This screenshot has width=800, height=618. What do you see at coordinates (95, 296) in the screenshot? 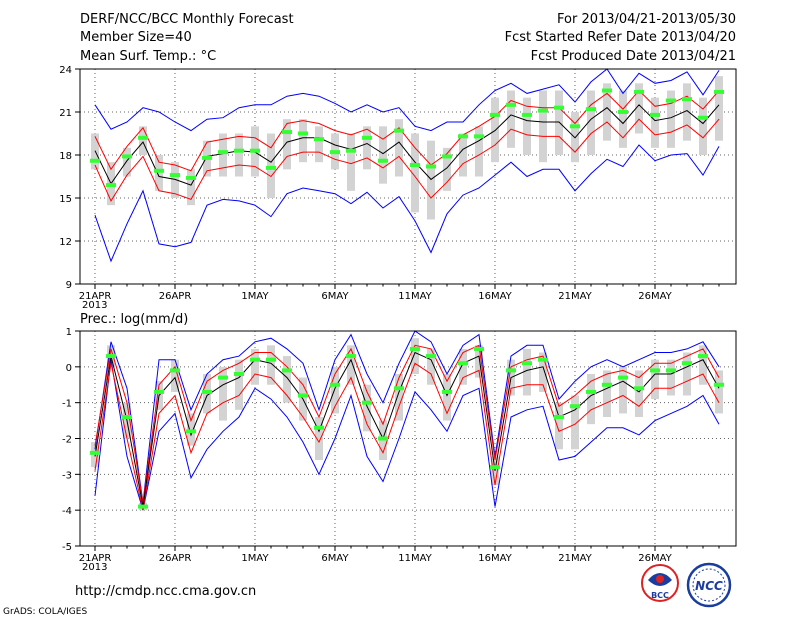
I see `temperature-xtick-label-0: 21APR` at bounding box center [95, 296].